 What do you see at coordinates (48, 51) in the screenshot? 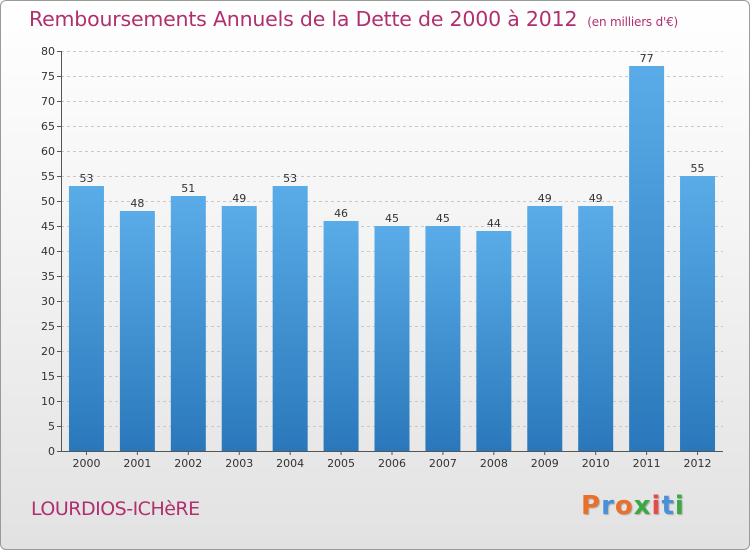
I see `y-tick-label: 80` at bounding box center [48, 51].